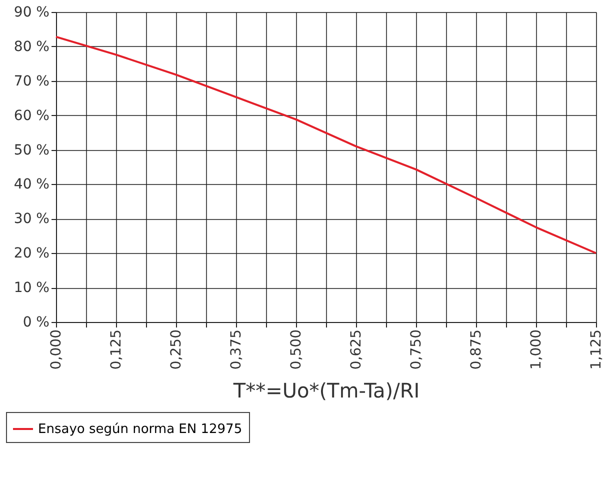  What do you see at coordinates (32, 116) in the screenshot?
I see `y-tick-label: 60 %` at bounding box center [32, 116].